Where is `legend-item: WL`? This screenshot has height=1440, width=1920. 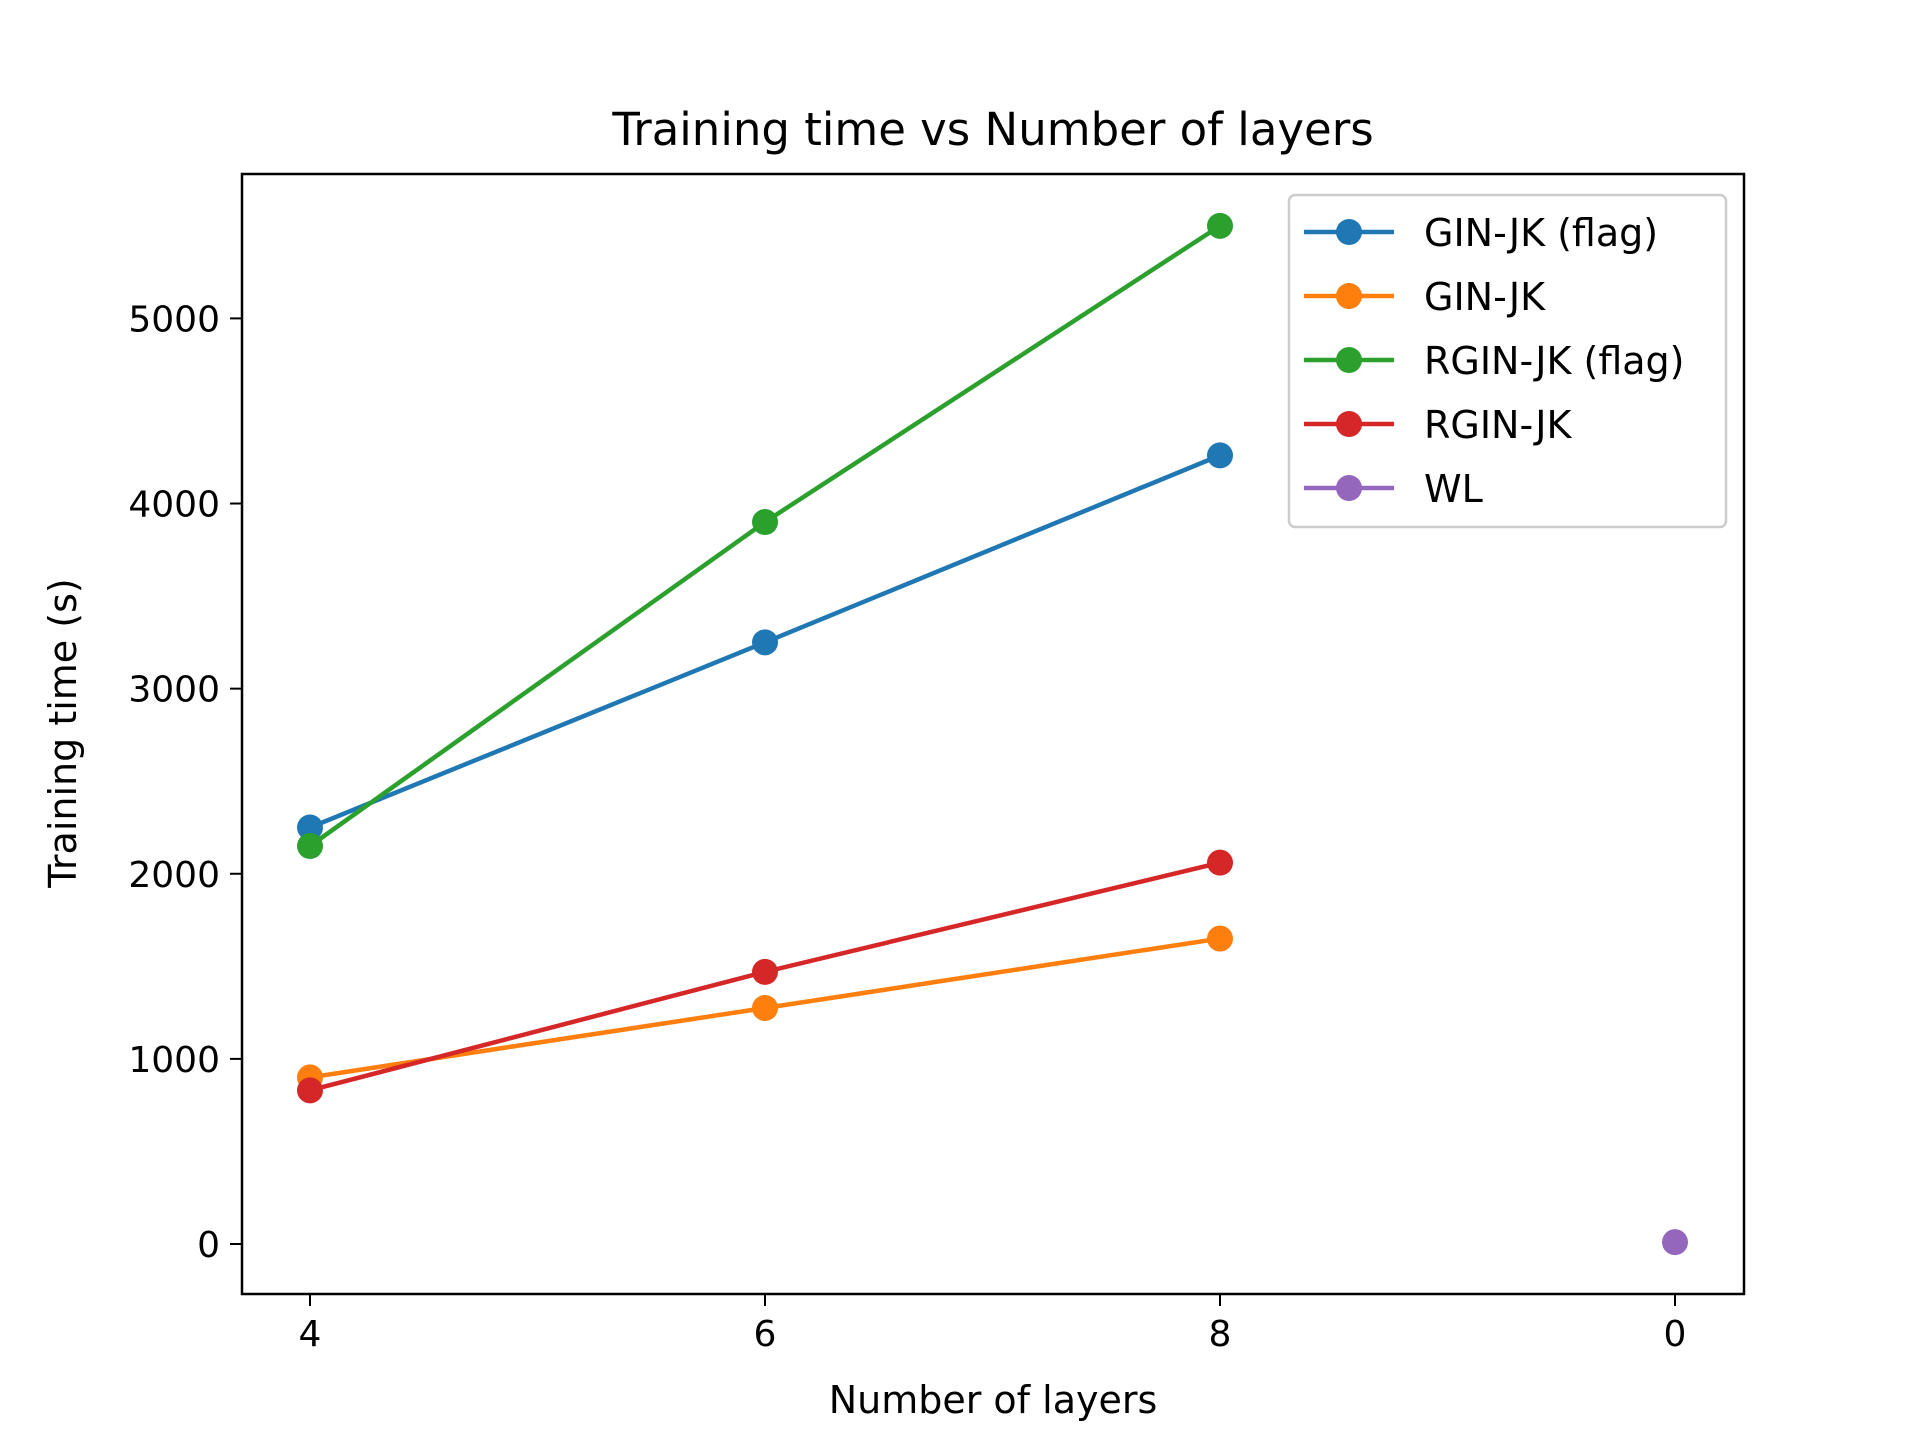 legend-item: WL is located at coordinates (1393, 489).